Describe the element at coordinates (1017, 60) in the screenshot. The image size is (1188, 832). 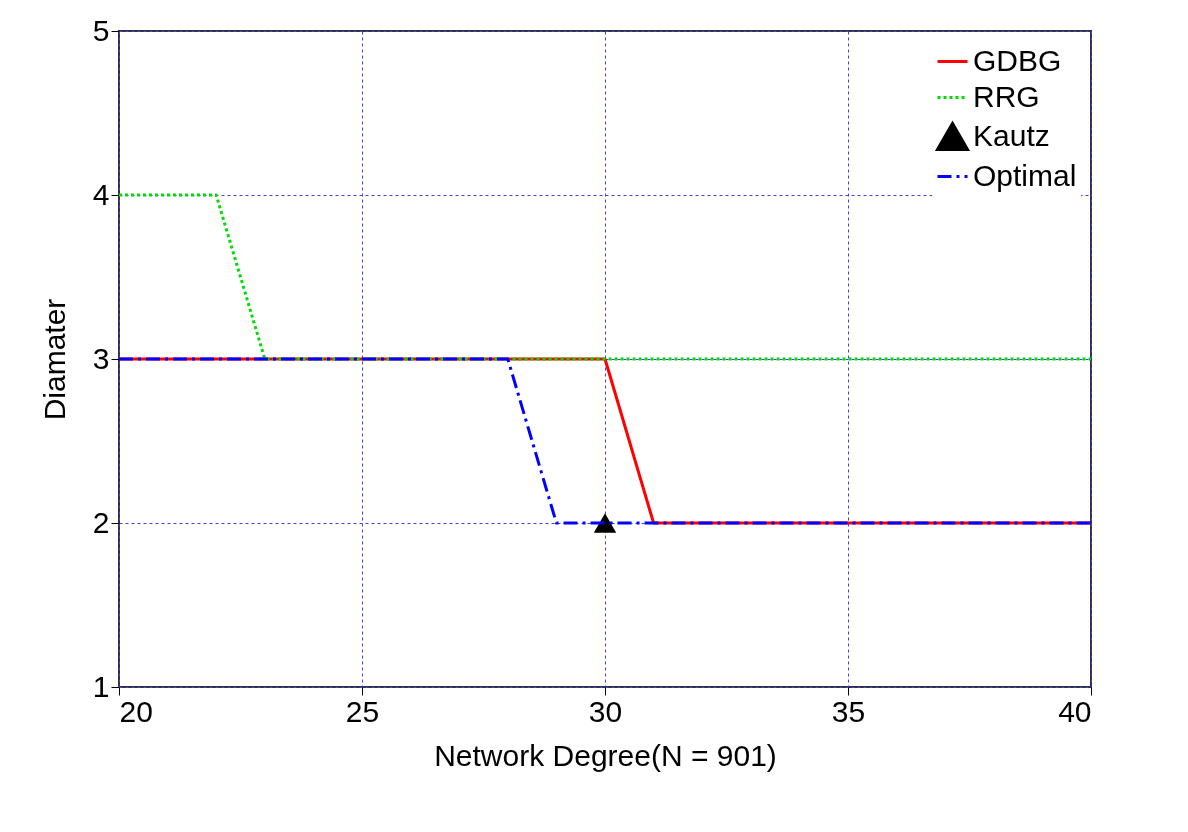
I see `legend-label: GDBG` at that location.